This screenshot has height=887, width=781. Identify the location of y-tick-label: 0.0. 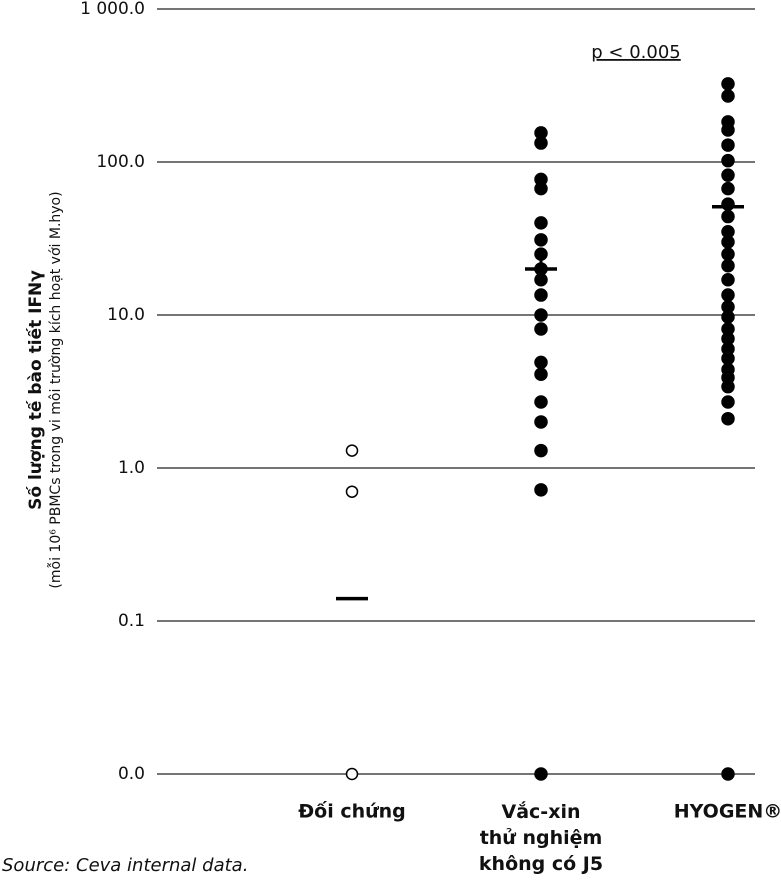
(131, 774).